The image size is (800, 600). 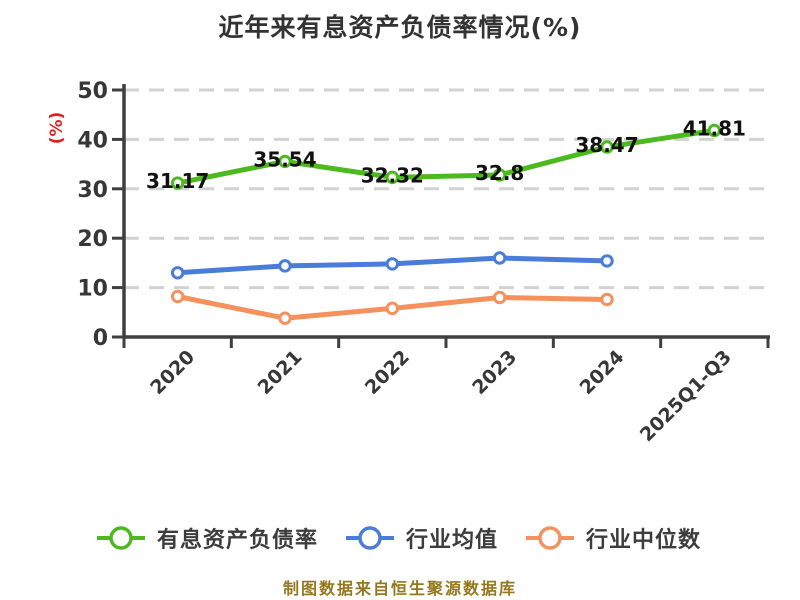 I want to click on svg-text: 2024, so click(x=602, y=372).